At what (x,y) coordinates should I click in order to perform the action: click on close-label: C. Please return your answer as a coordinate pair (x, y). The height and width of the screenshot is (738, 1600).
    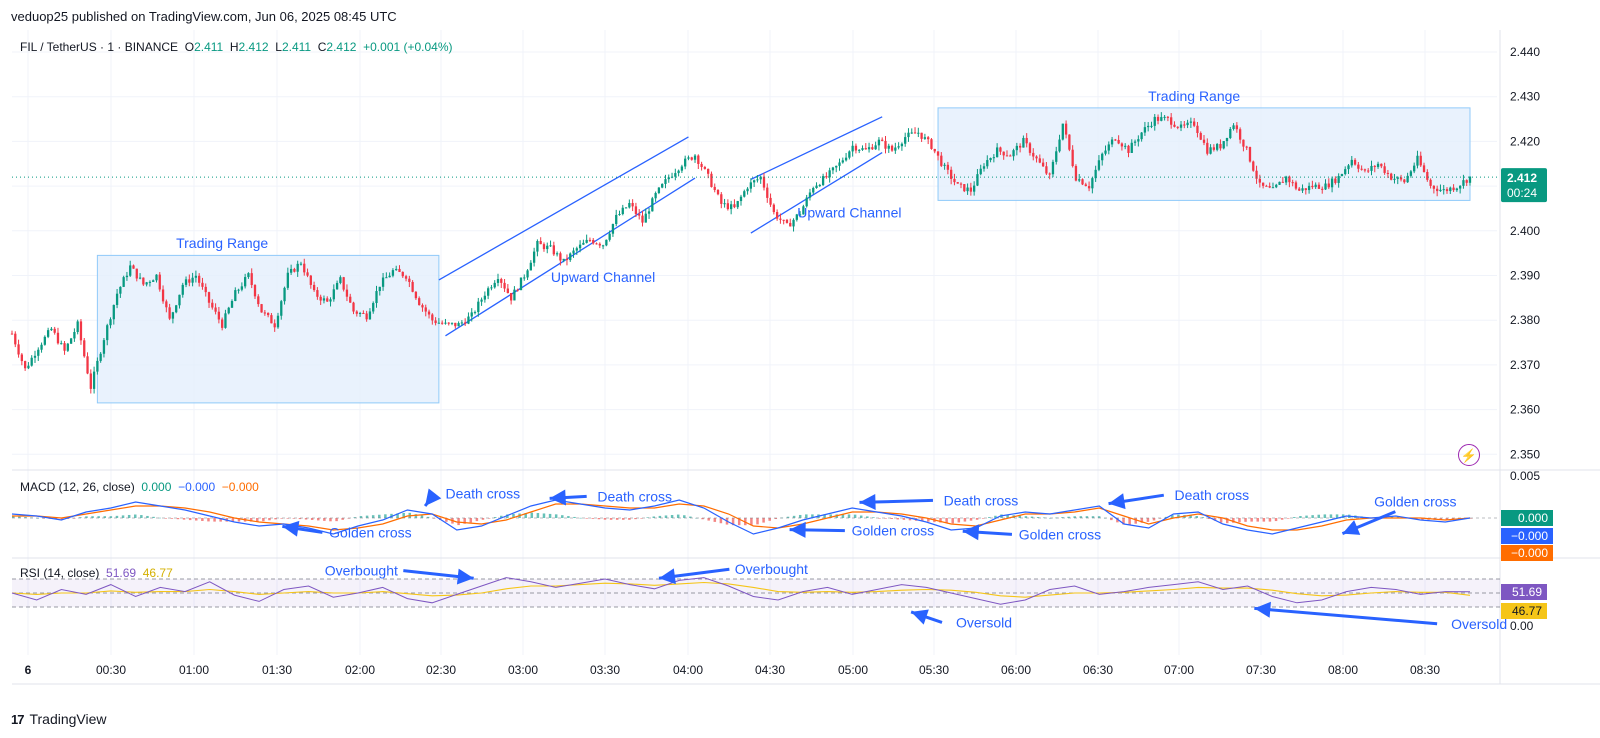
    Looking at the image, I should click on (322, 47).